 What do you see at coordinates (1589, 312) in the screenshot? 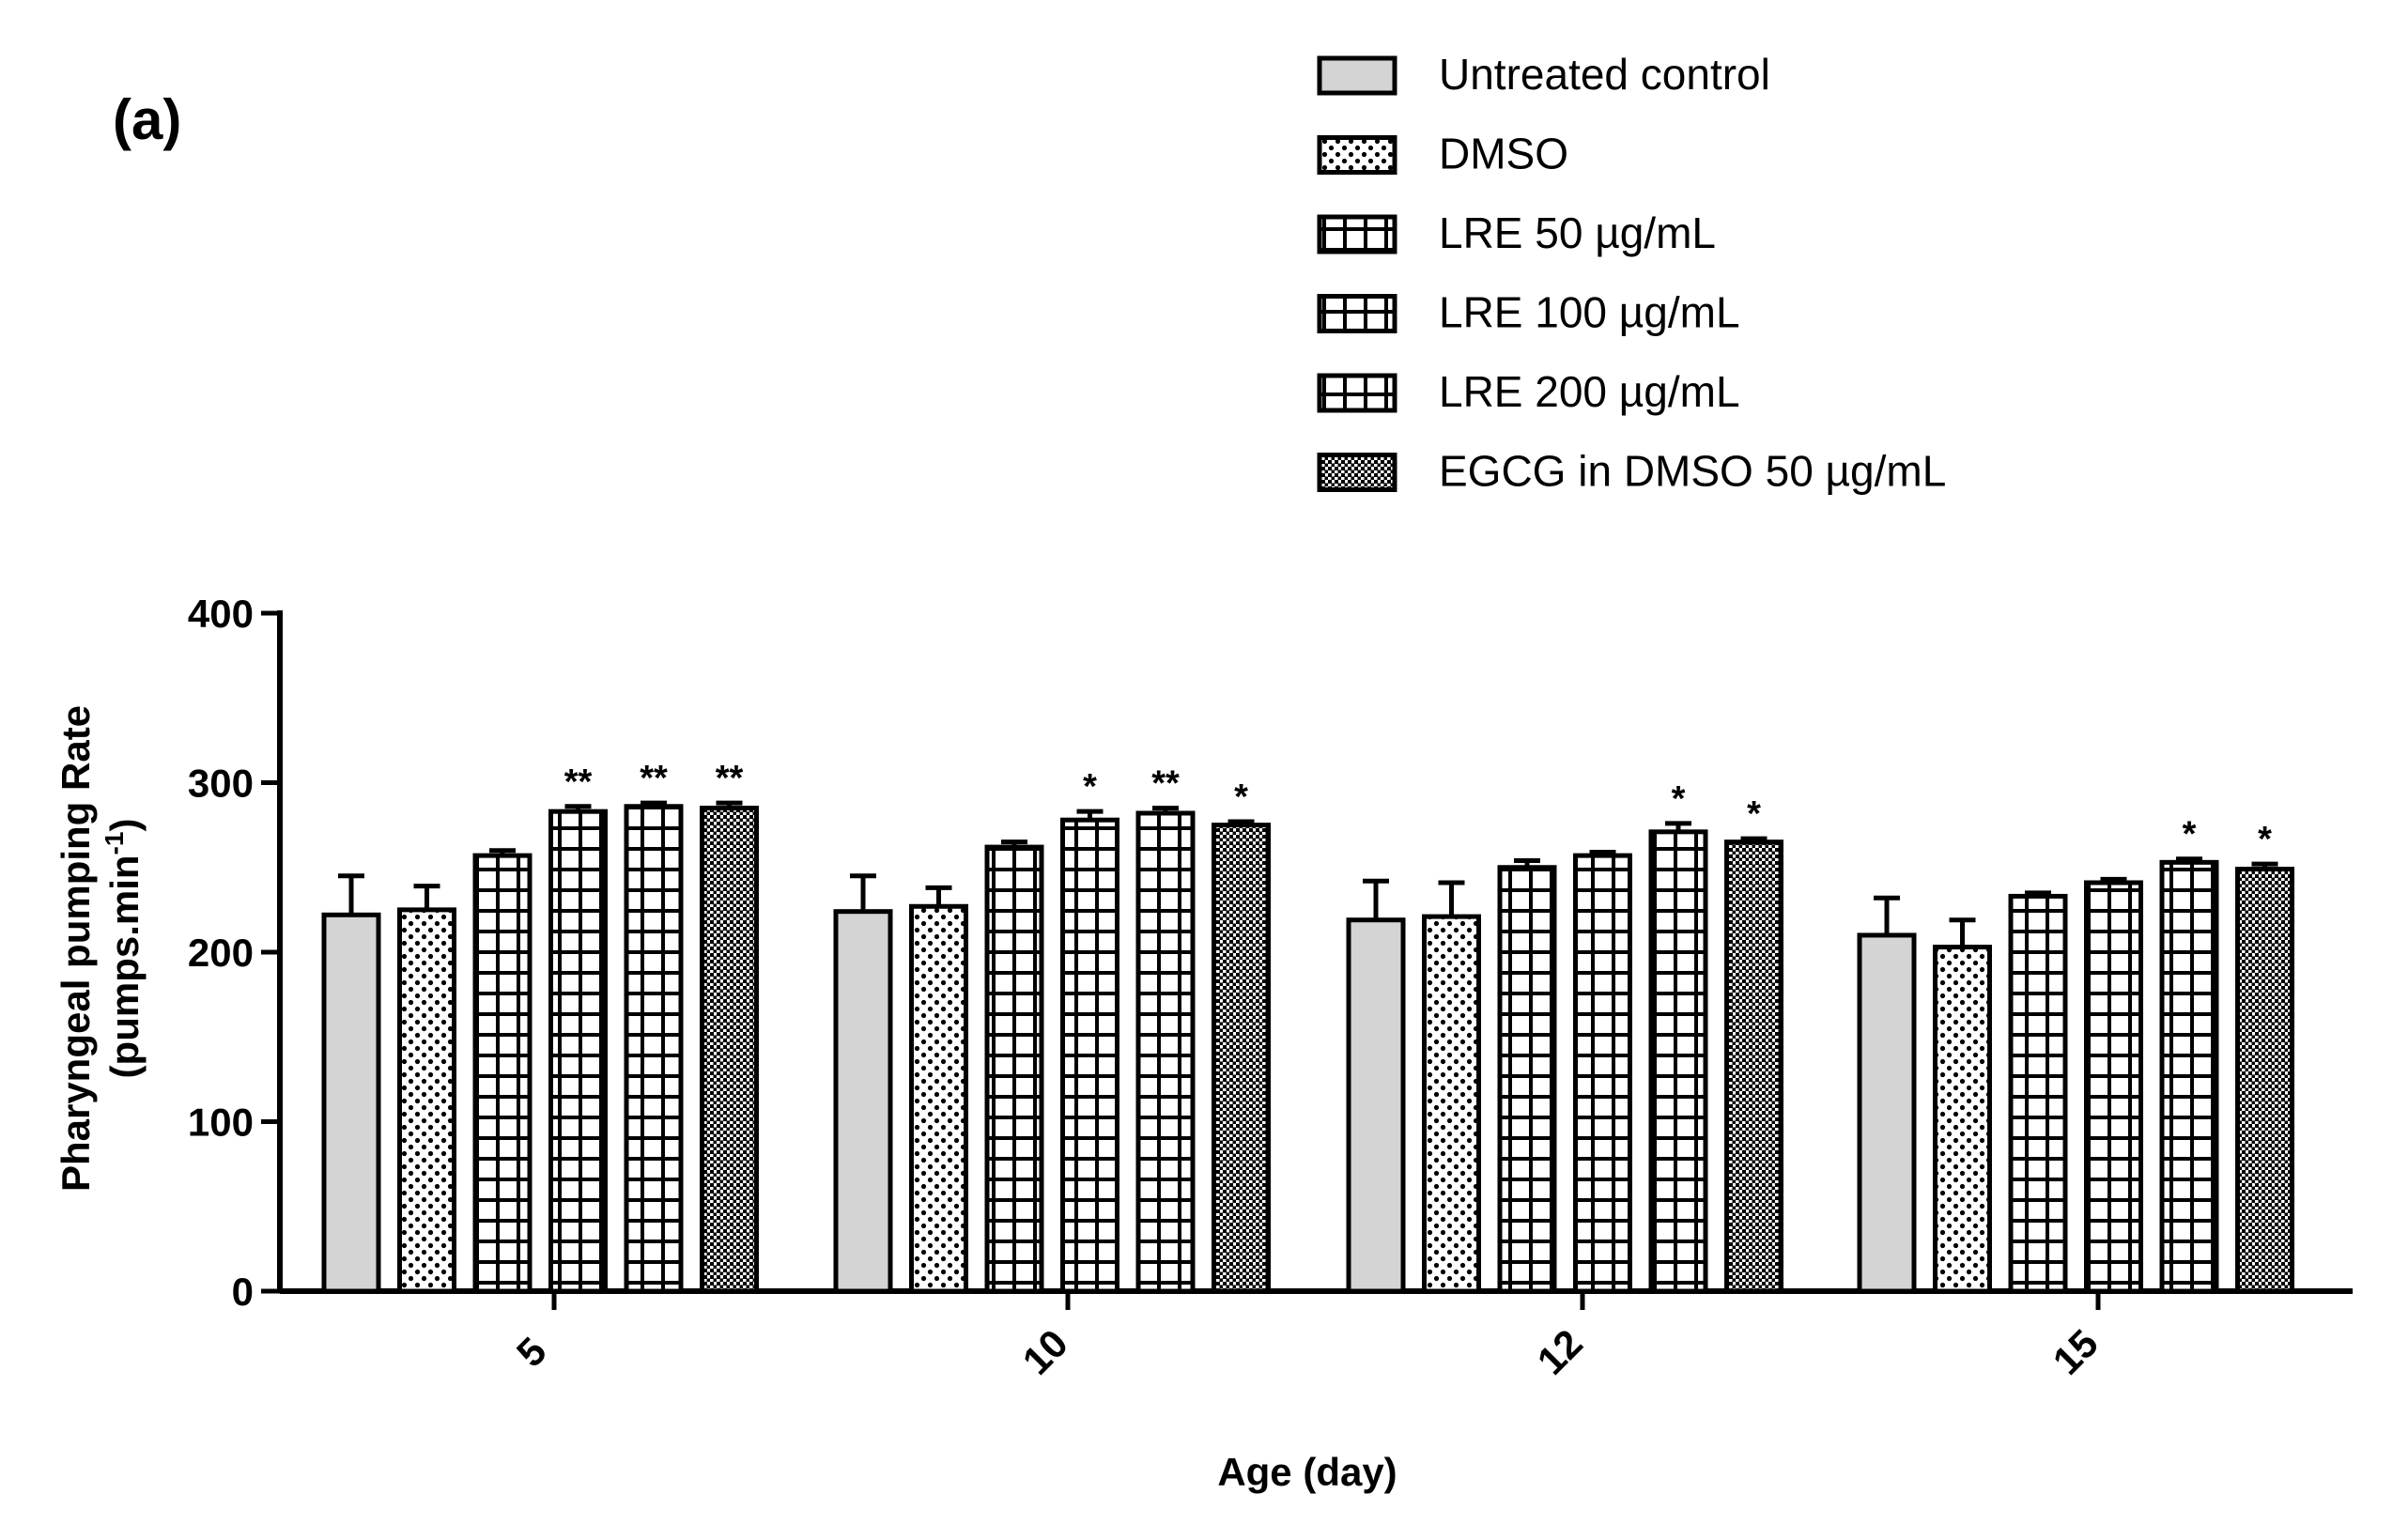
I see `legend-label: LRE 100 µg/mL` at bounding box center [1589, 312].